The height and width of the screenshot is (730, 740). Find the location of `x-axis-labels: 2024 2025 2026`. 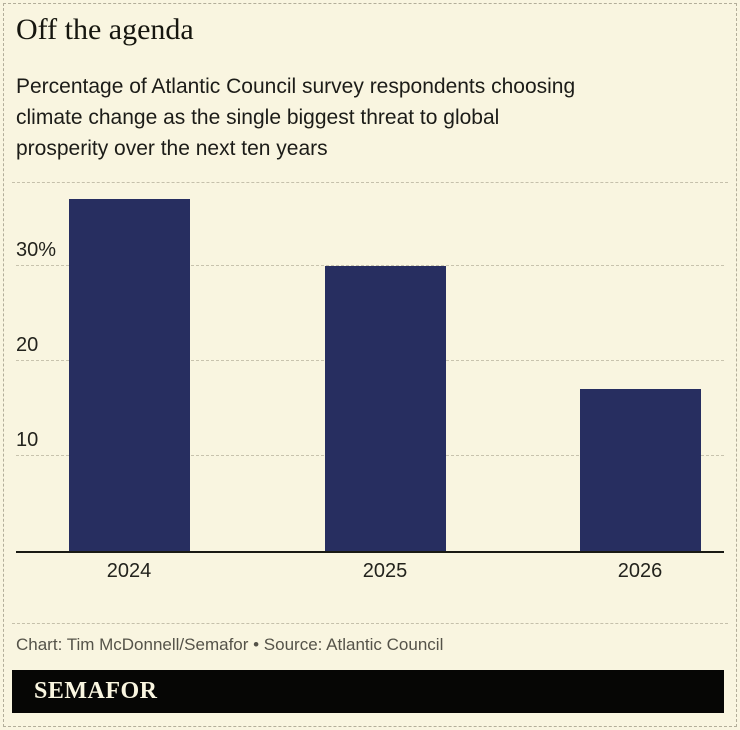

x-axis-labels: 2024 2025 2026 is located at coordinates (370, 572).